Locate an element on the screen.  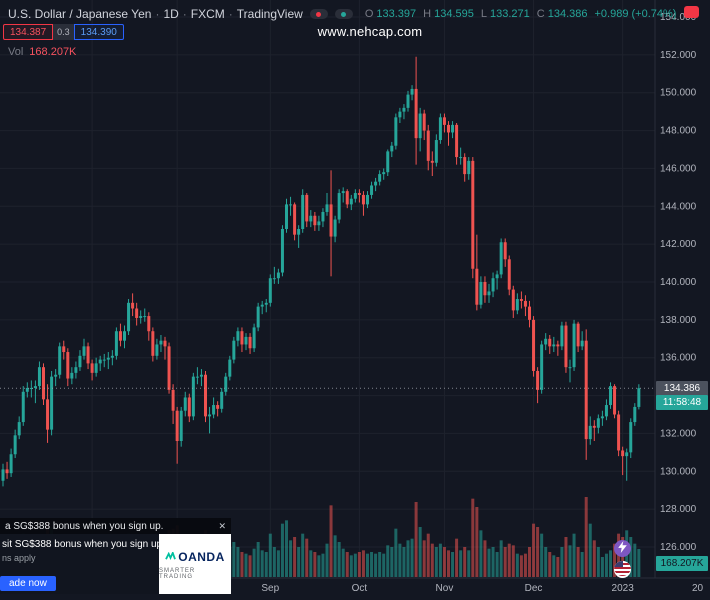
lightning-icon is located at coordinates (622, 549).